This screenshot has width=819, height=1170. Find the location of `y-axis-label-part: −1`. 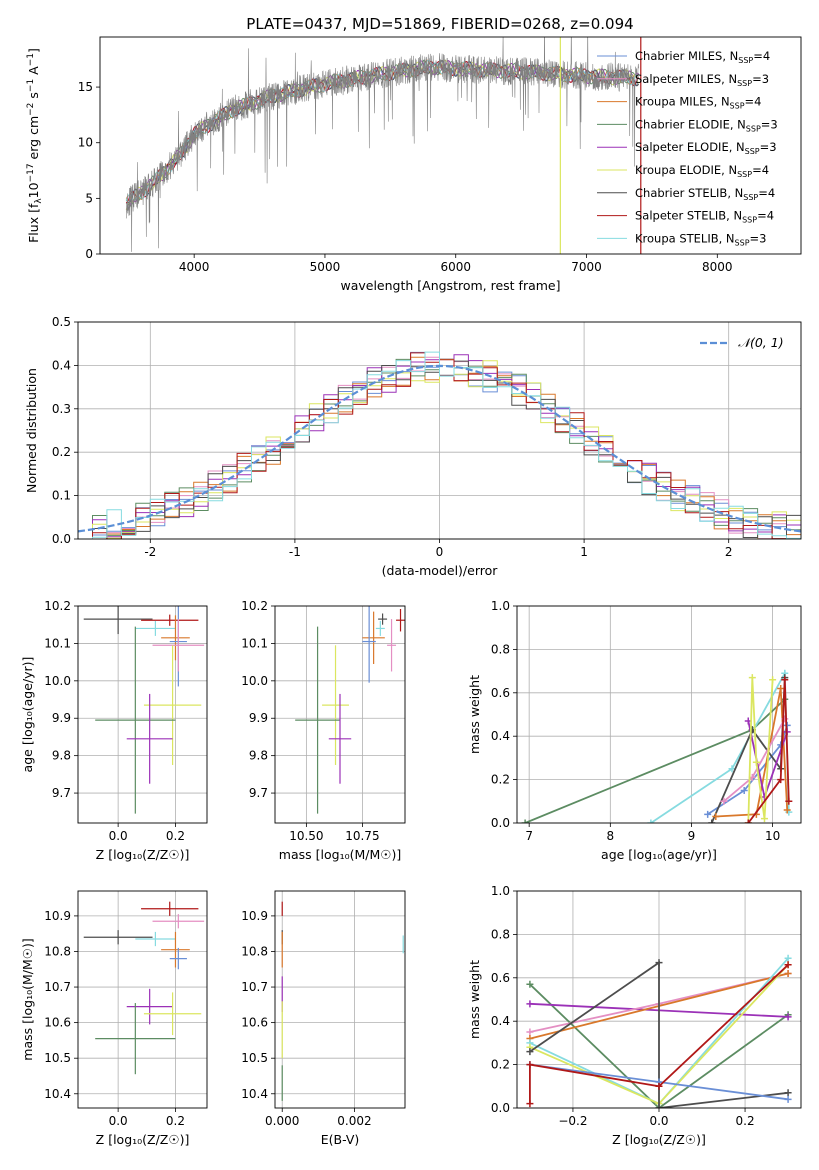

y-axis-label-part: −1 is located at coordinates (31, 59).